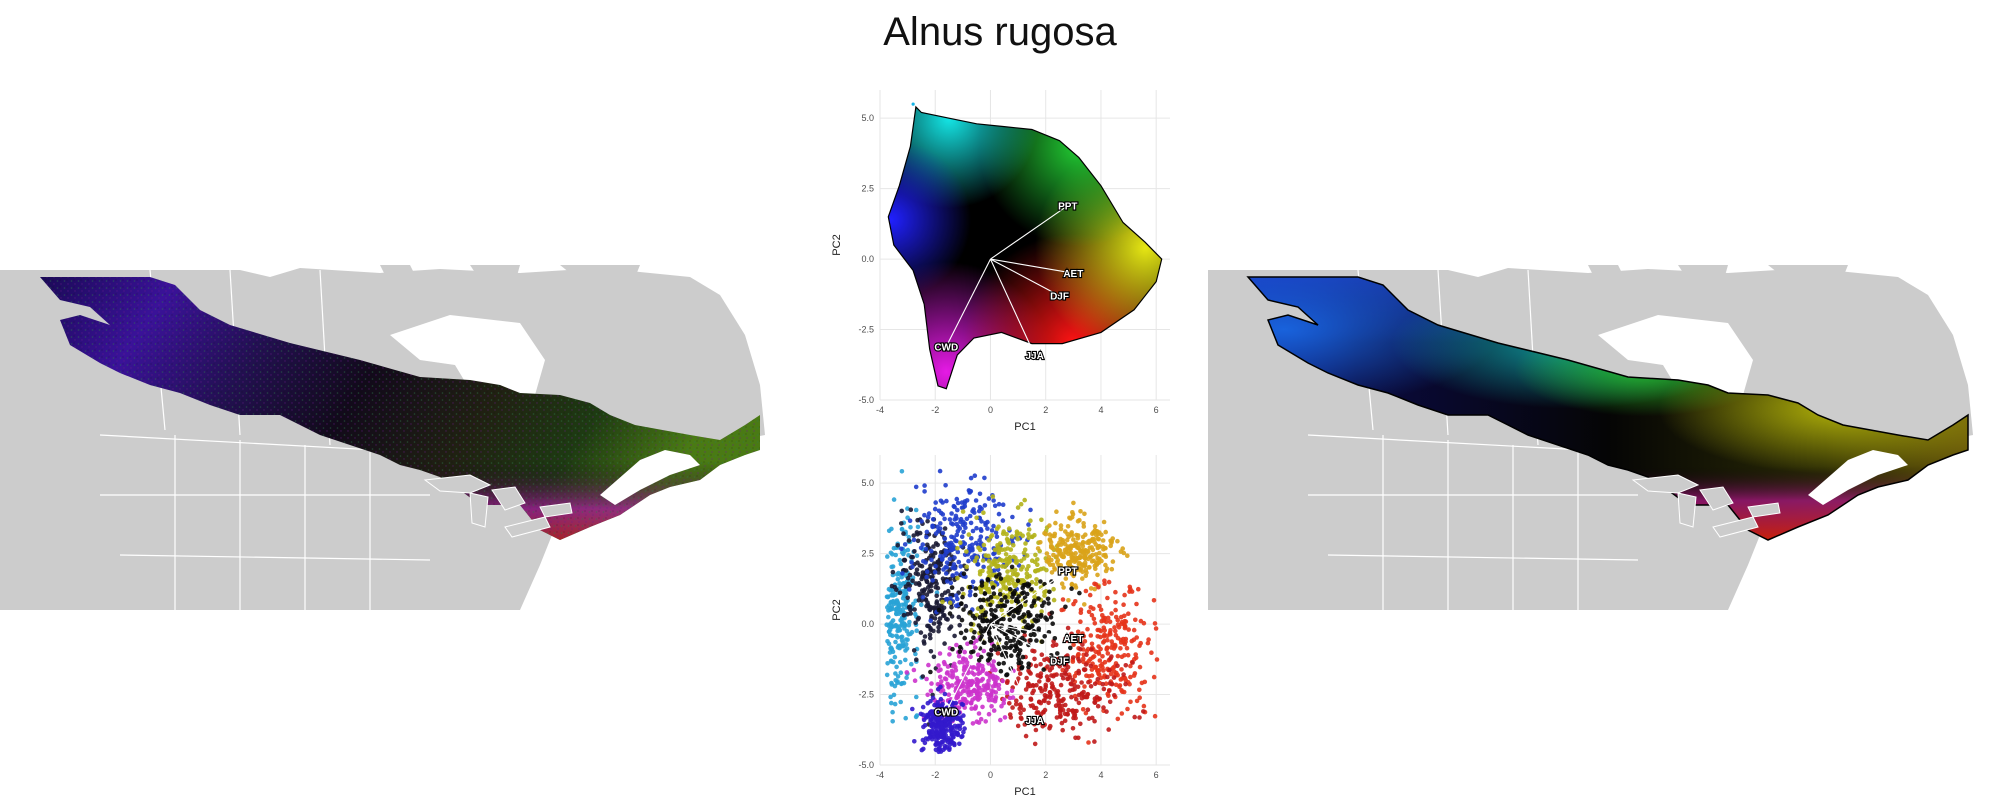  What do you see at coordinates (1718, 280) in the screenshot?
I see `arctic-islands` at bounding box center [1718, 280].